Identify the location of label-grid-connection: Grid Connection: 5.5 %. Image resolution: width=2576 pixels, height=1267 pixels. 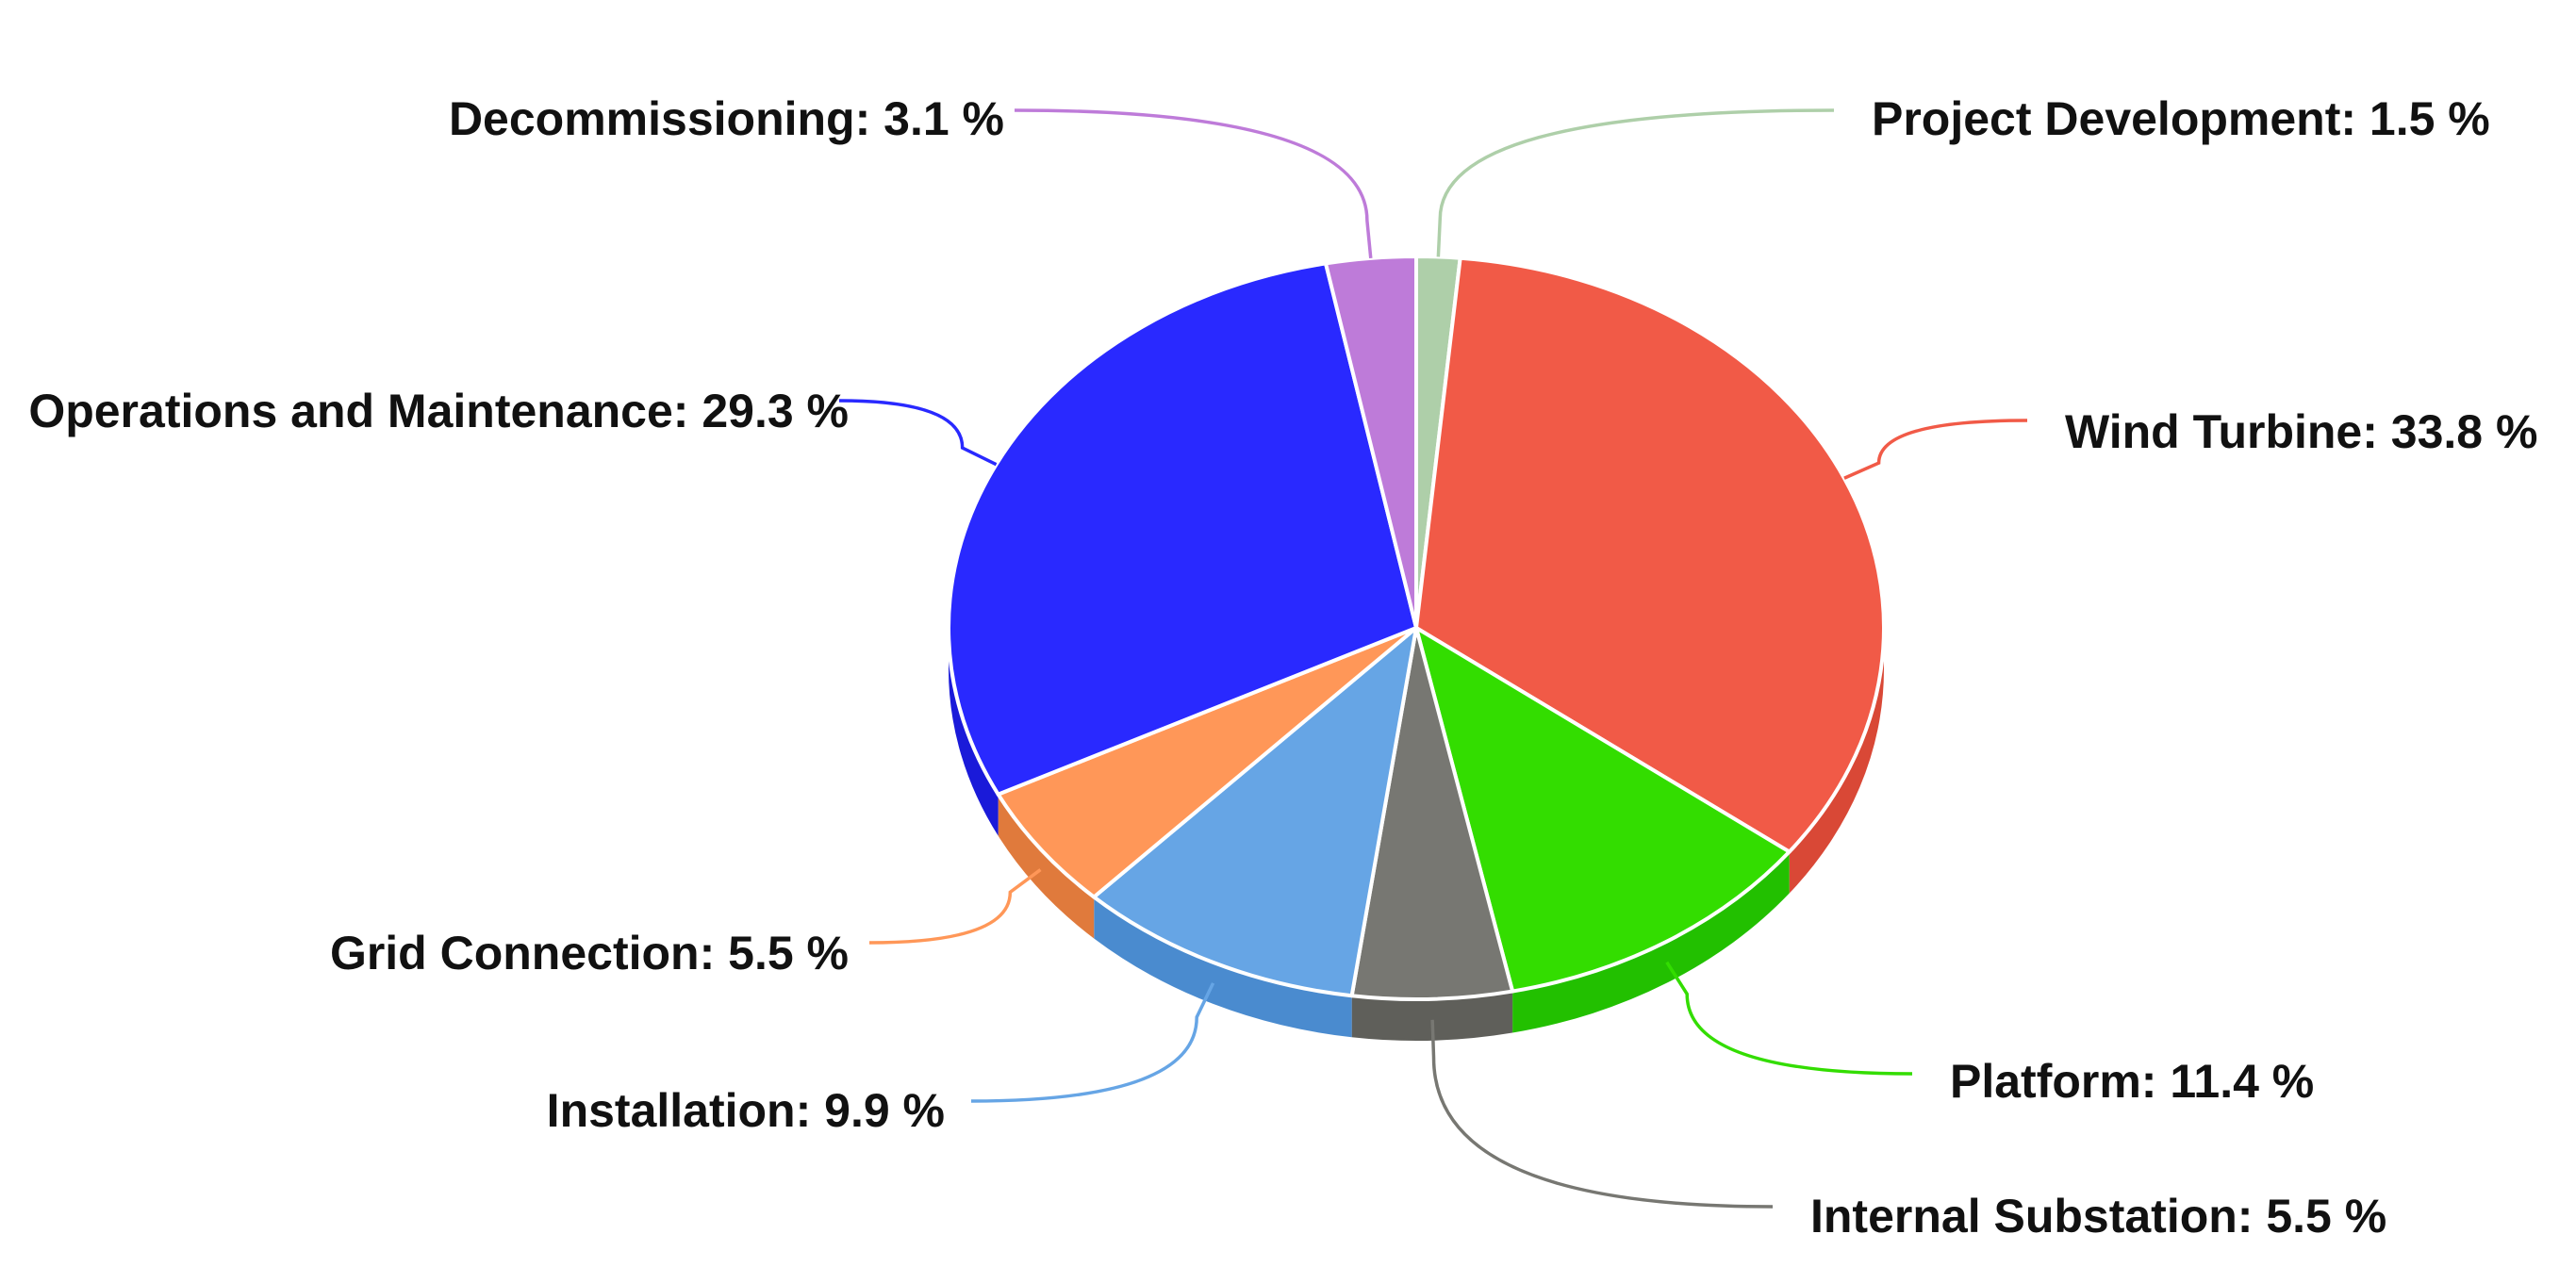
(589, 953).